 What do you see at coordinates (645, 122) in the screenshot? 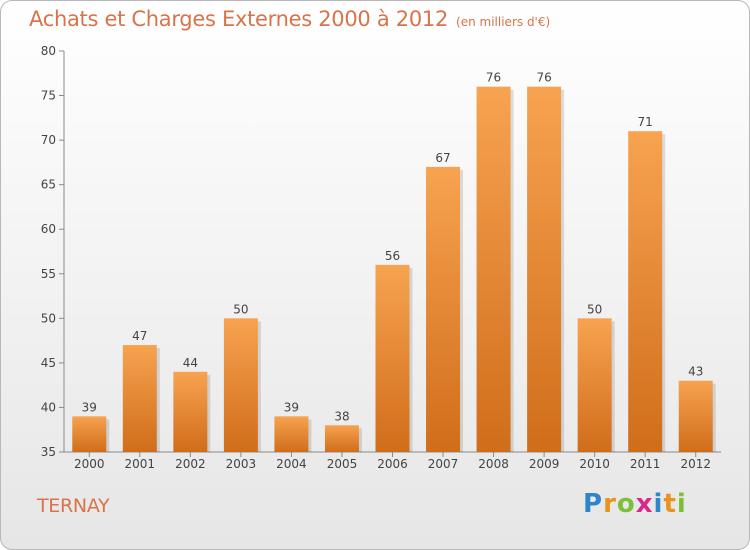
I see `data-label: 71` at bounding box center [645, 122].